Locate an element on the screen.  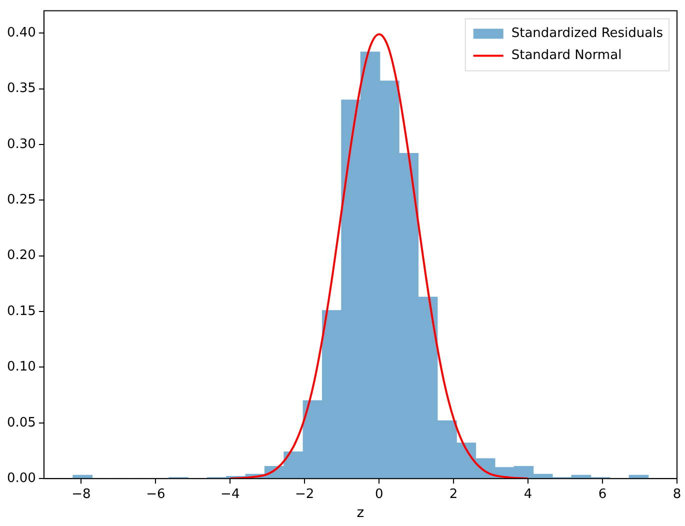
x-tick-label: 2 is located at coordinates (453, 494).